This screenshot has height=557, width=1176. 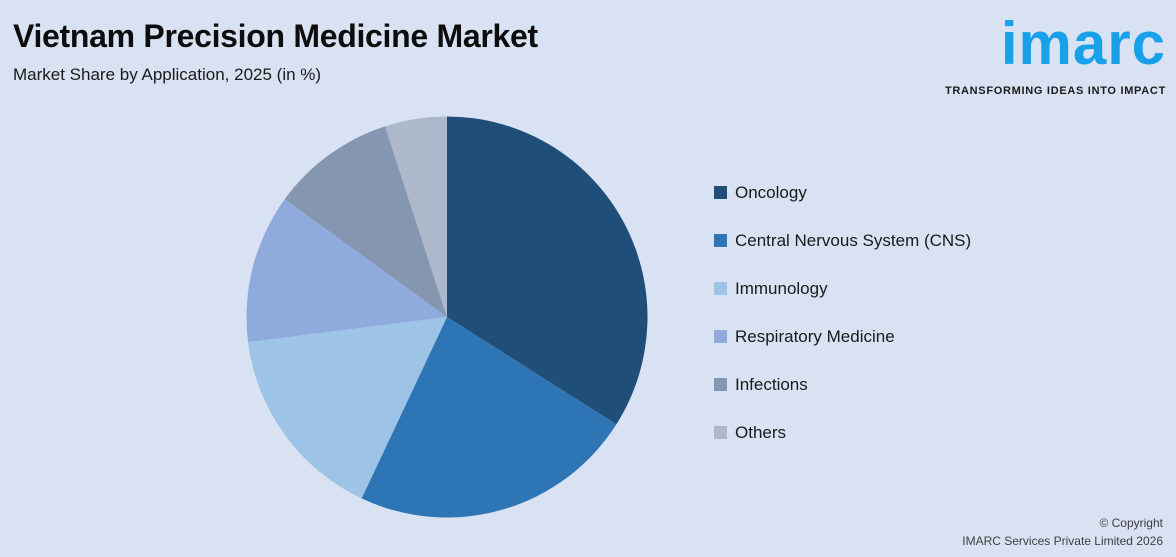 What do you see at coordinates (1131, 523) in the screenshot?
I see `copyright-line1: © Copyright` at bounding box center [1131, 523].